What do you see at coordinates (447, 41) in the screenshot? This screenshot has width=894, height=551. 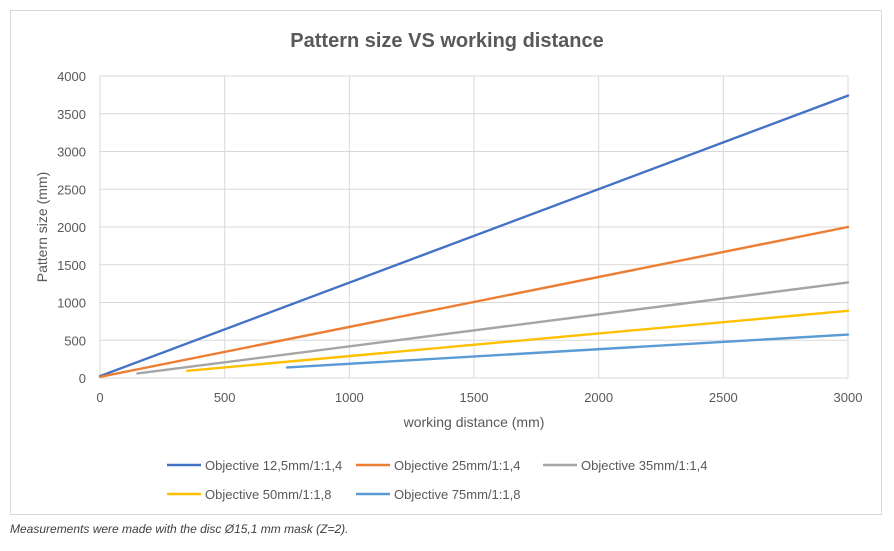 I see `chart-title: Pattern size VS working distance` at bounding box center [447, 41].